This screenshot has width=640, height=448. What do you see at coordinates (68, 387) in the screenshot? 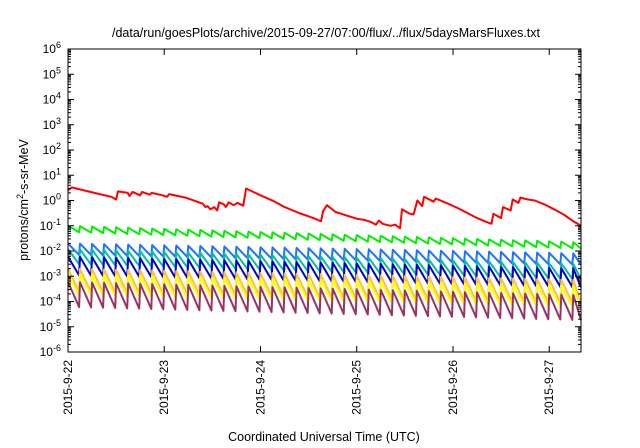
I see `x-tick-label: 2015-9-22` at bounding box center [68, 387].